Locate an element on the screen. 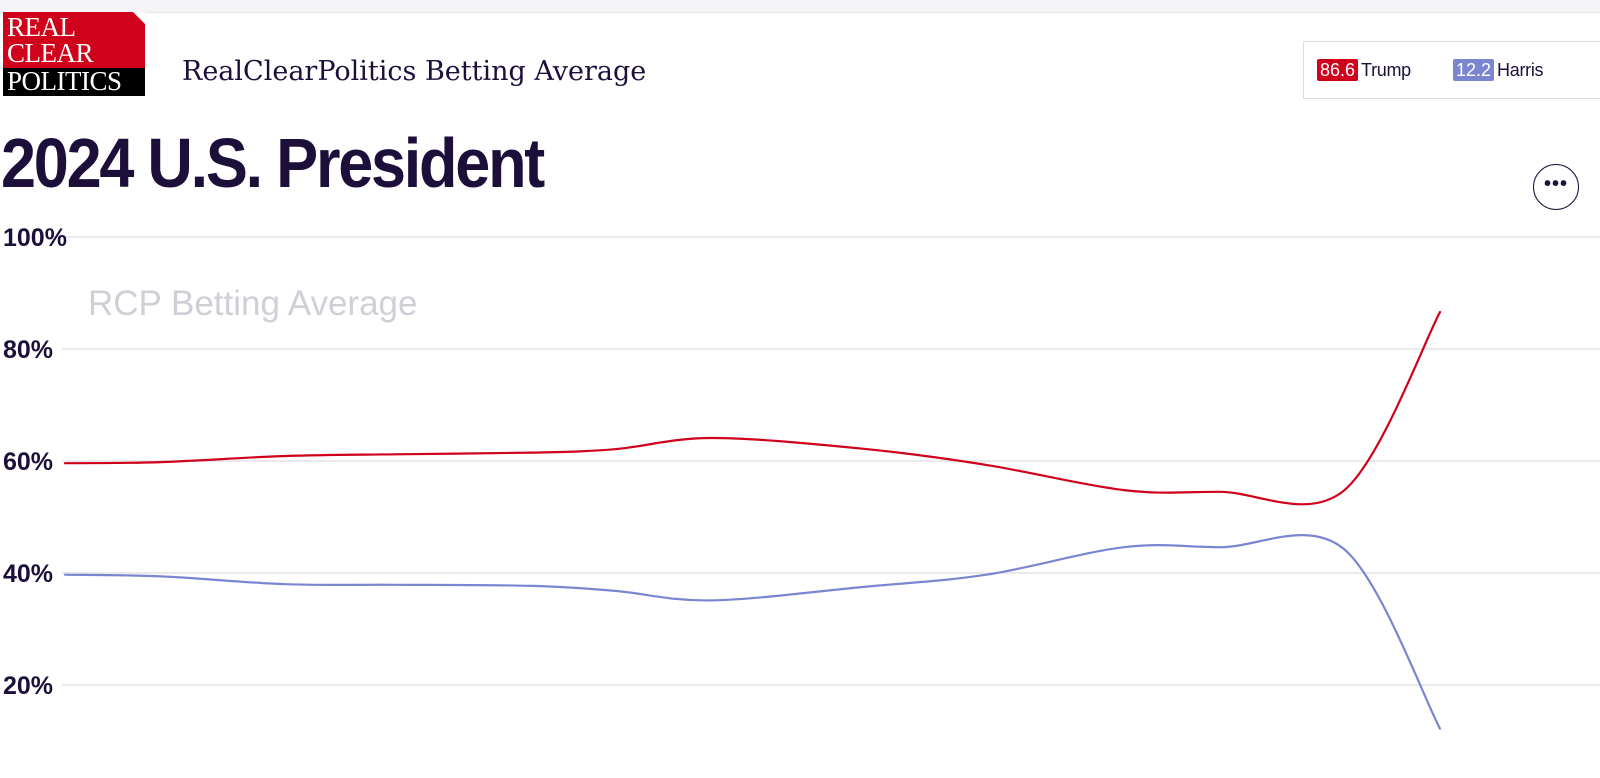 The height and width of the screenshot is (778, 1600). chart-title-watermark: RCP Betting Average is located at coordinates (252, 303).